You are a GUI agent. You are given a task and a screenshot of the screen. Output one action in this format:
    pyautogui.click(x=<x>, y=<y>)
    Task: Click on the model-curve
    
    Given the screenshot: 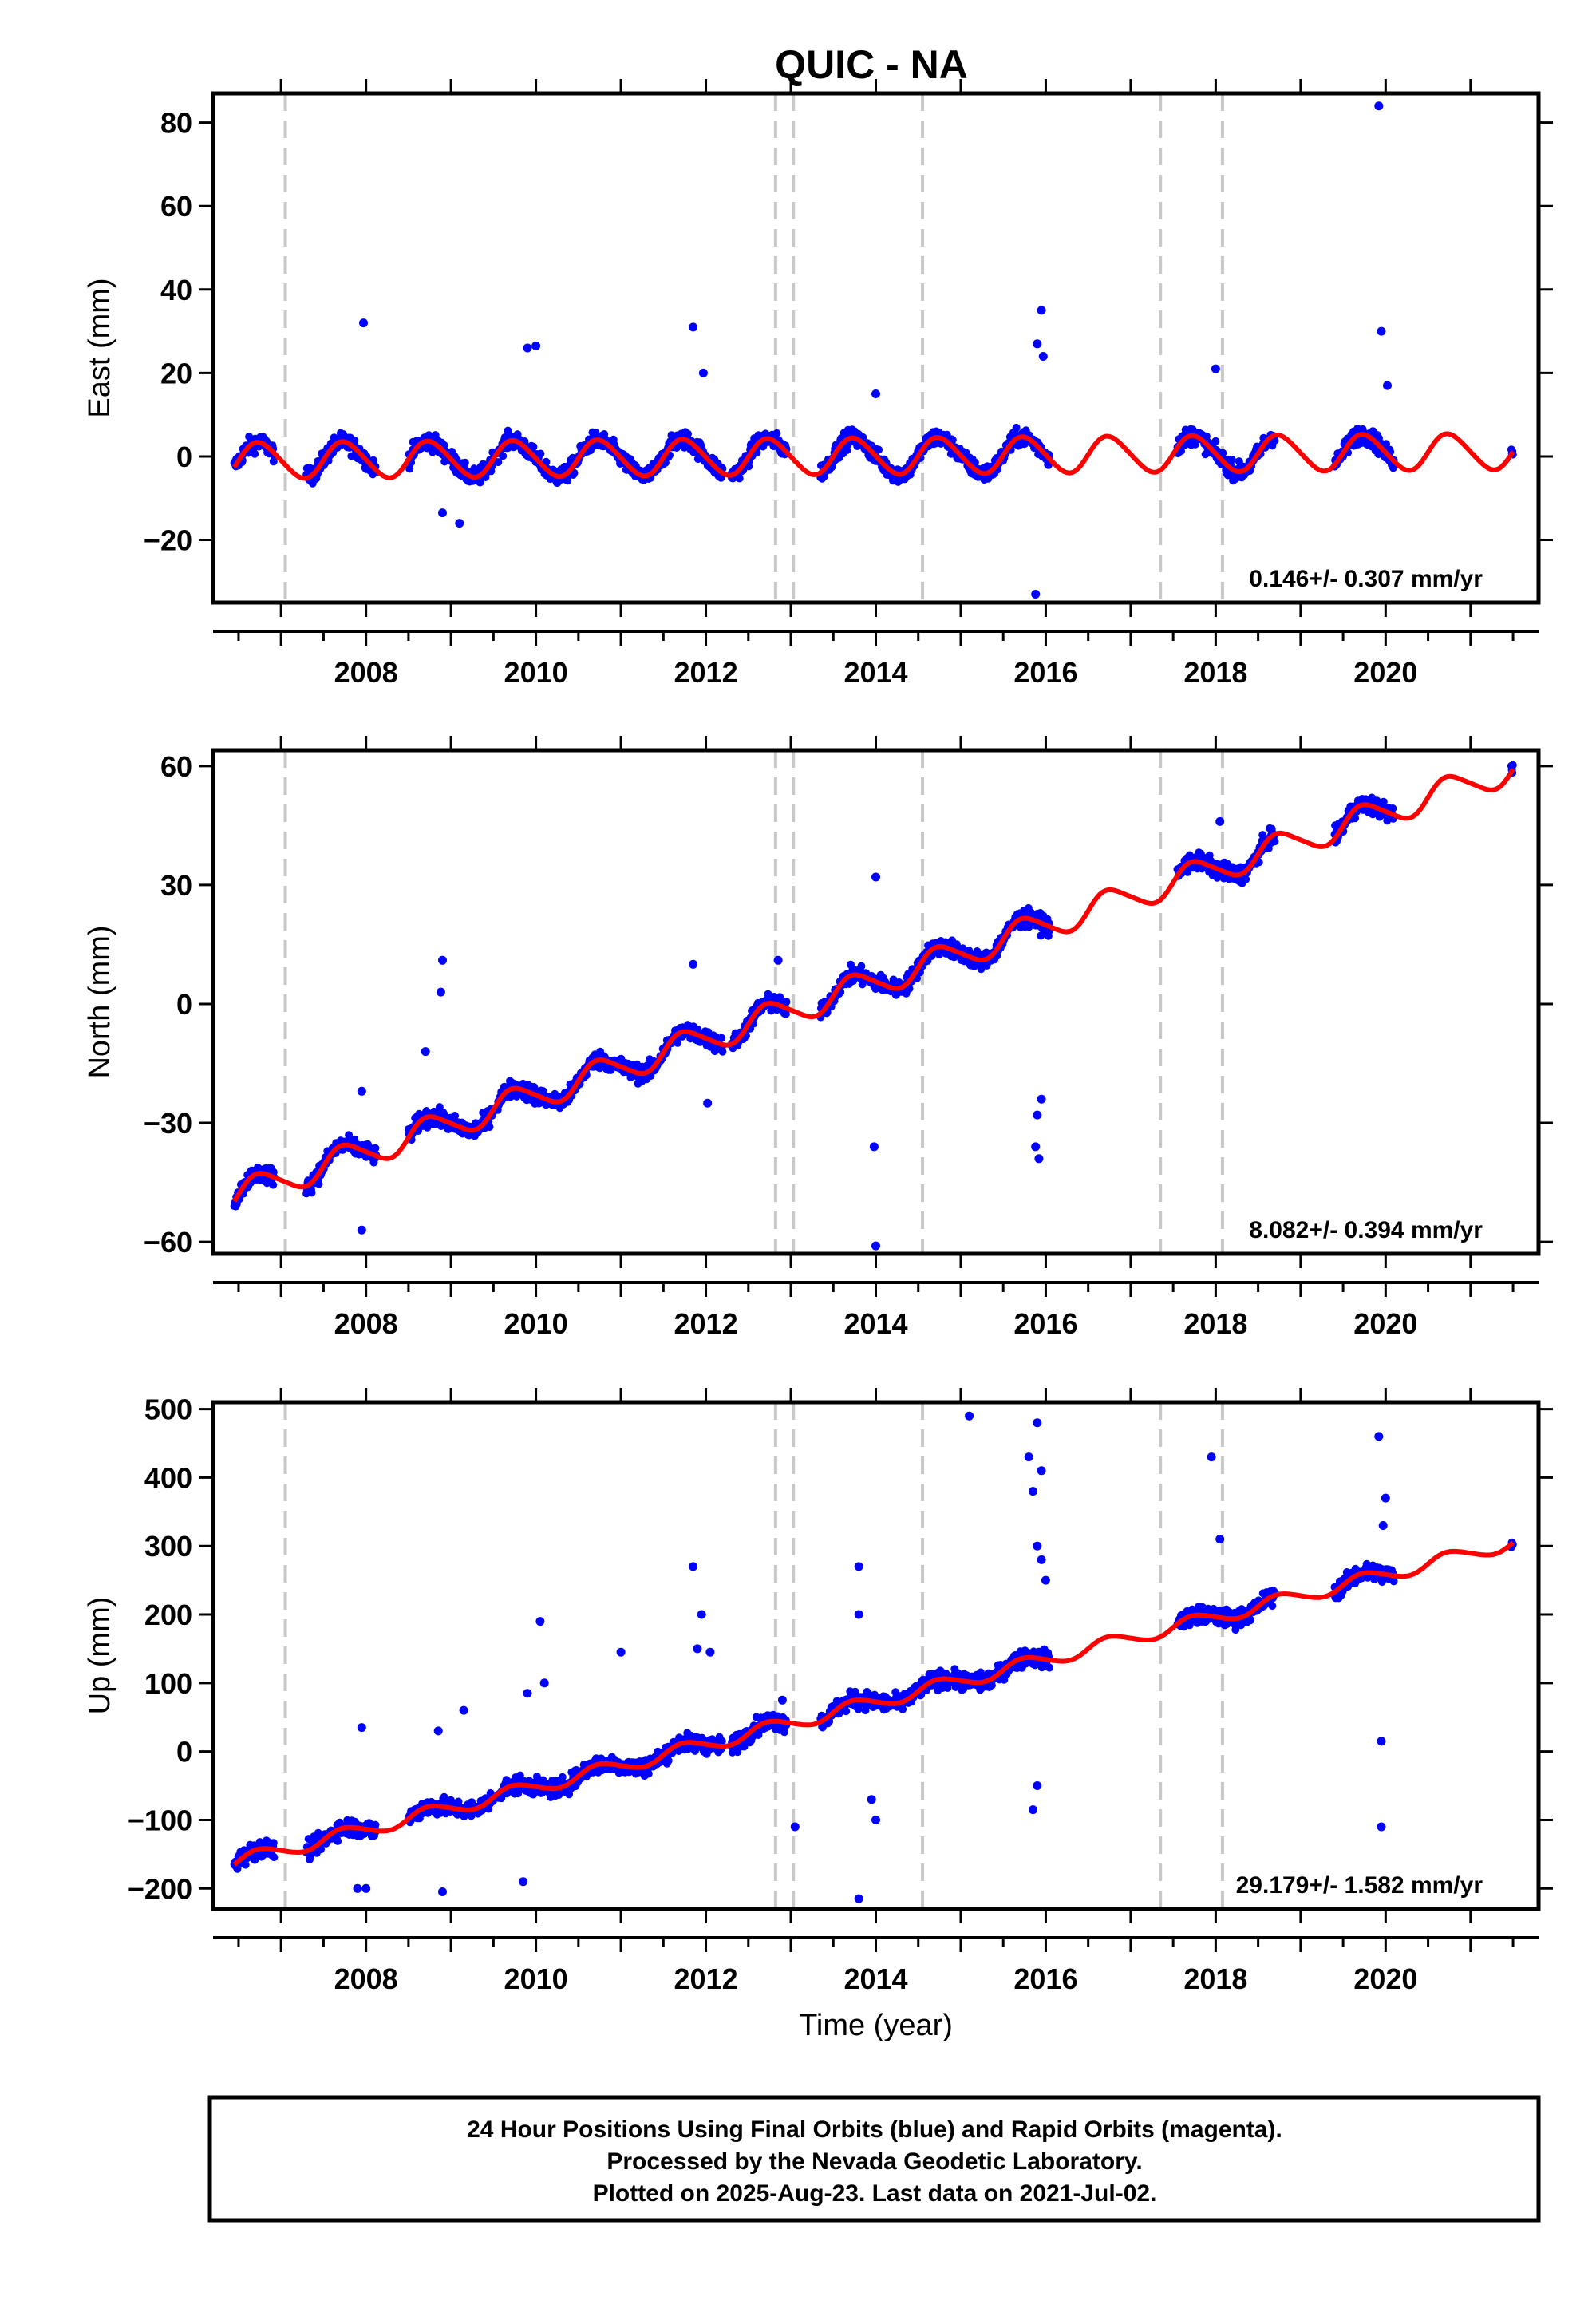 What is the action you would take?
    pyautogui.click(x=873, y=456)
    